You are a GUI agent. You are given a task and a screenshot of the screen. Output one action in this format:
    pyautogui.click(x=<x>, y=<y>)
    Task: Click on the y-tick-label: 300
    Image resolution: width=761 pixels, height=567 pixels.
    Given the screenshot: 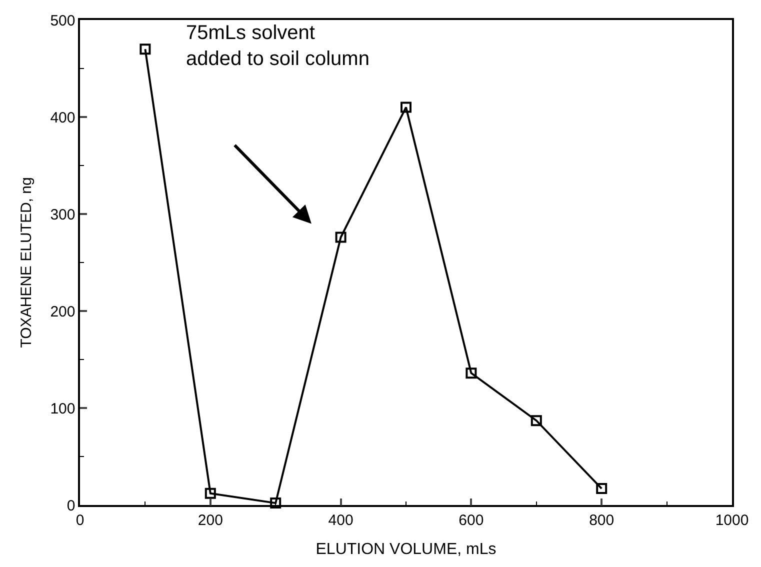 What is the action you would take?
    pyautogui.click(x=63, y=215)
    